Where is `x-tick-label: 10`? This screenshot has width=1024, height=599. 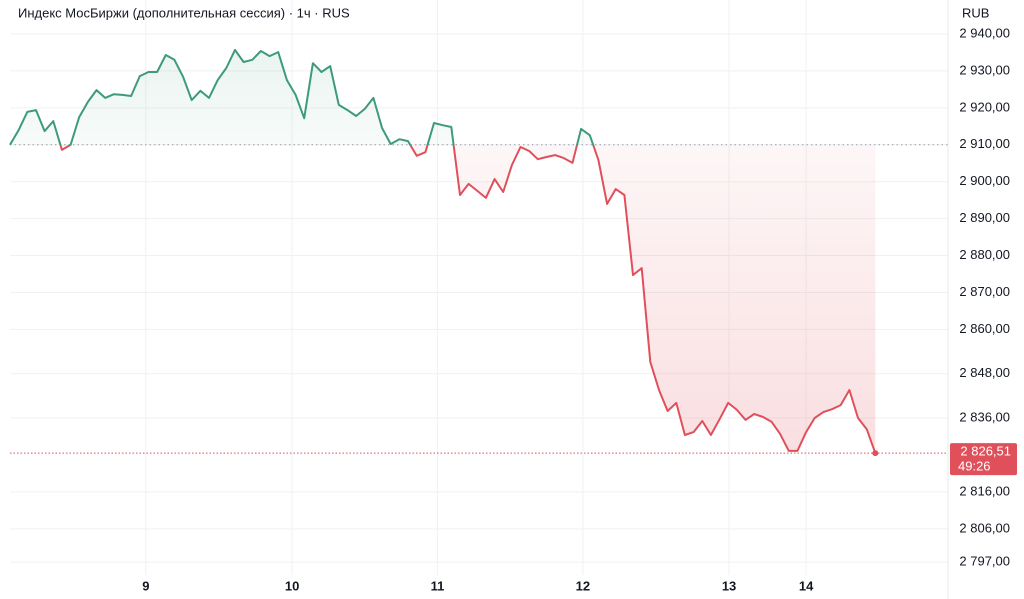
x-tick-label: 10 is located at coordinates (292, 585).